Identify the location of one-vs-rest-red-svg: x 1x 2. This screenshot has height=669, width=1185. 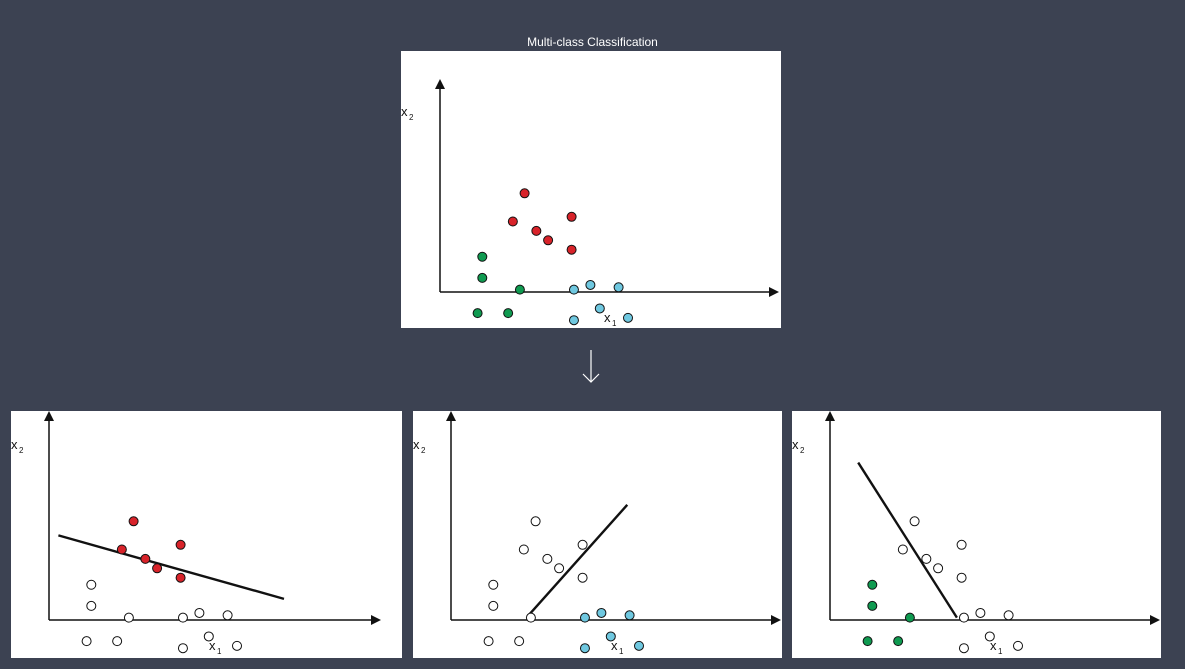
(196, 533).